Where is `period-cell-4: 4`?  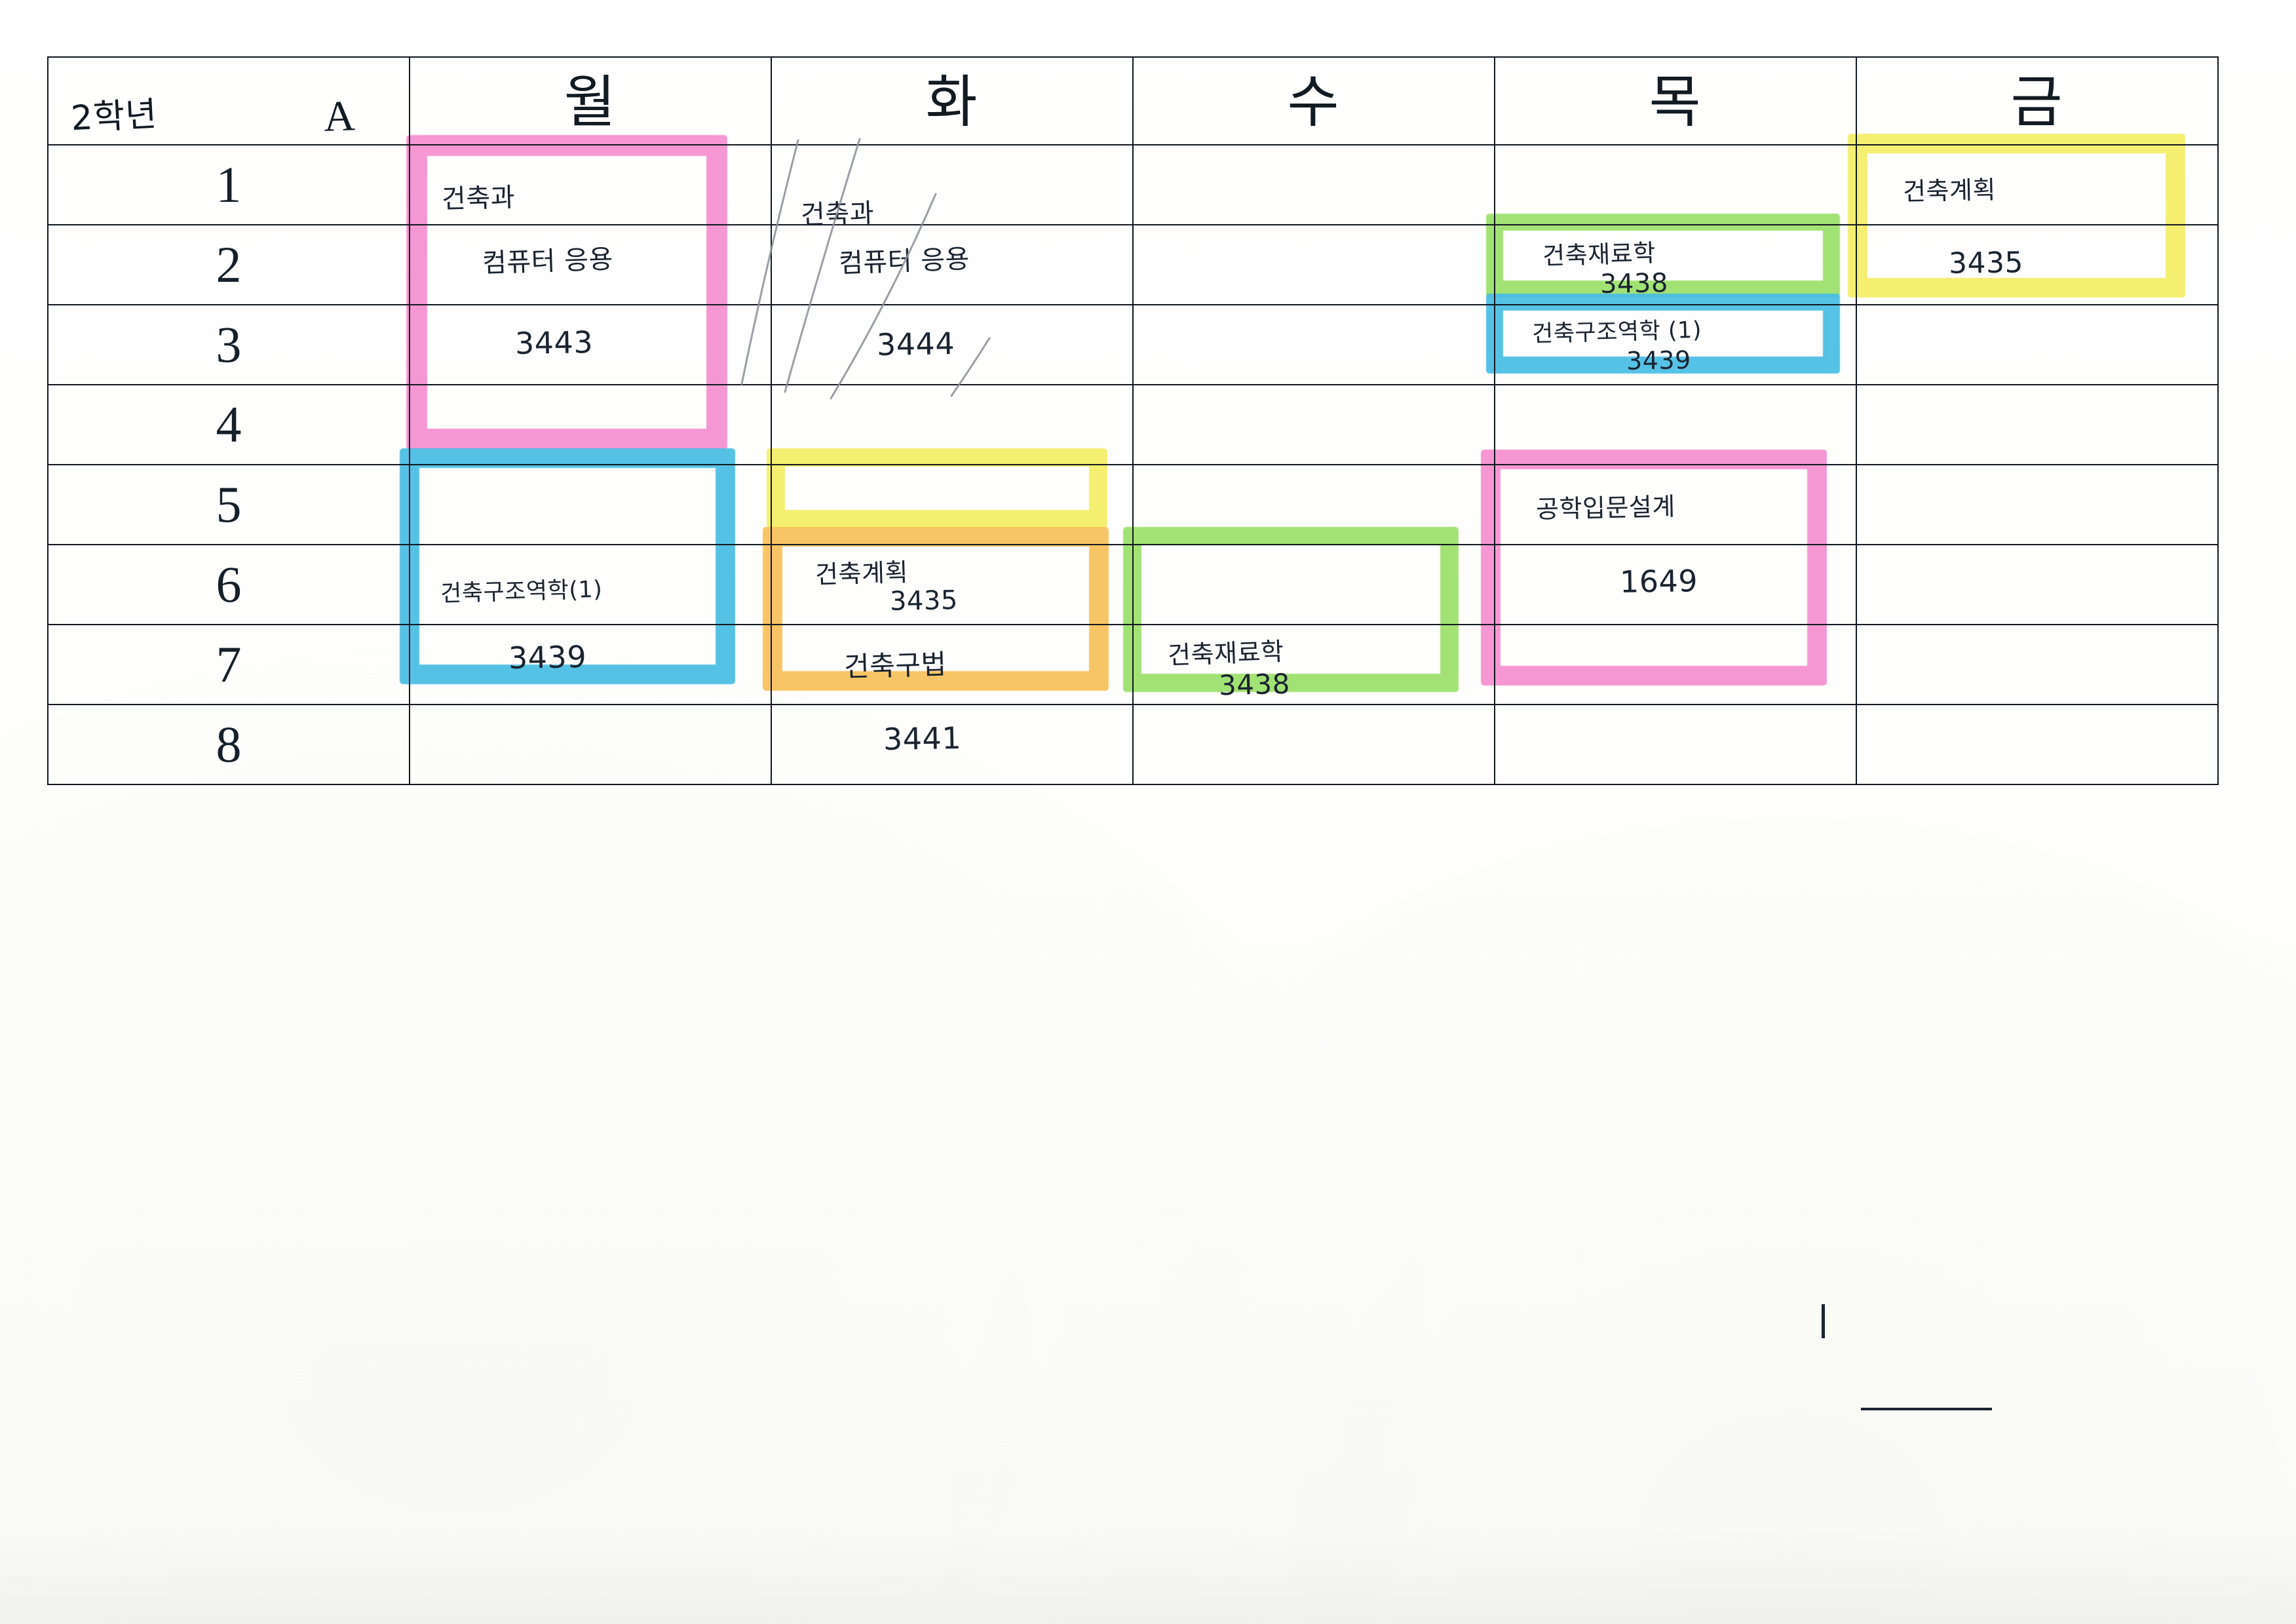 period-cell-4: 4 is located at coordinates (228, 424).